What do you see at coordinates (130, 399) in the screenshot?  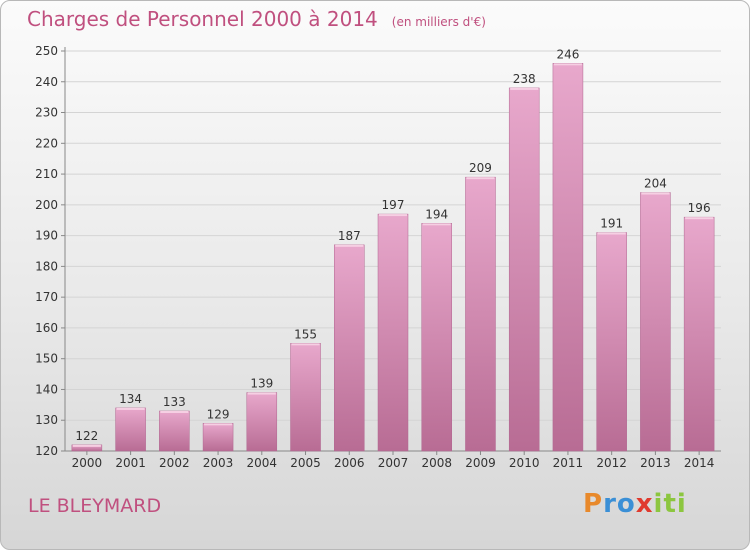 I see `bar-value-label: 134` at bounding box center [130, 399].